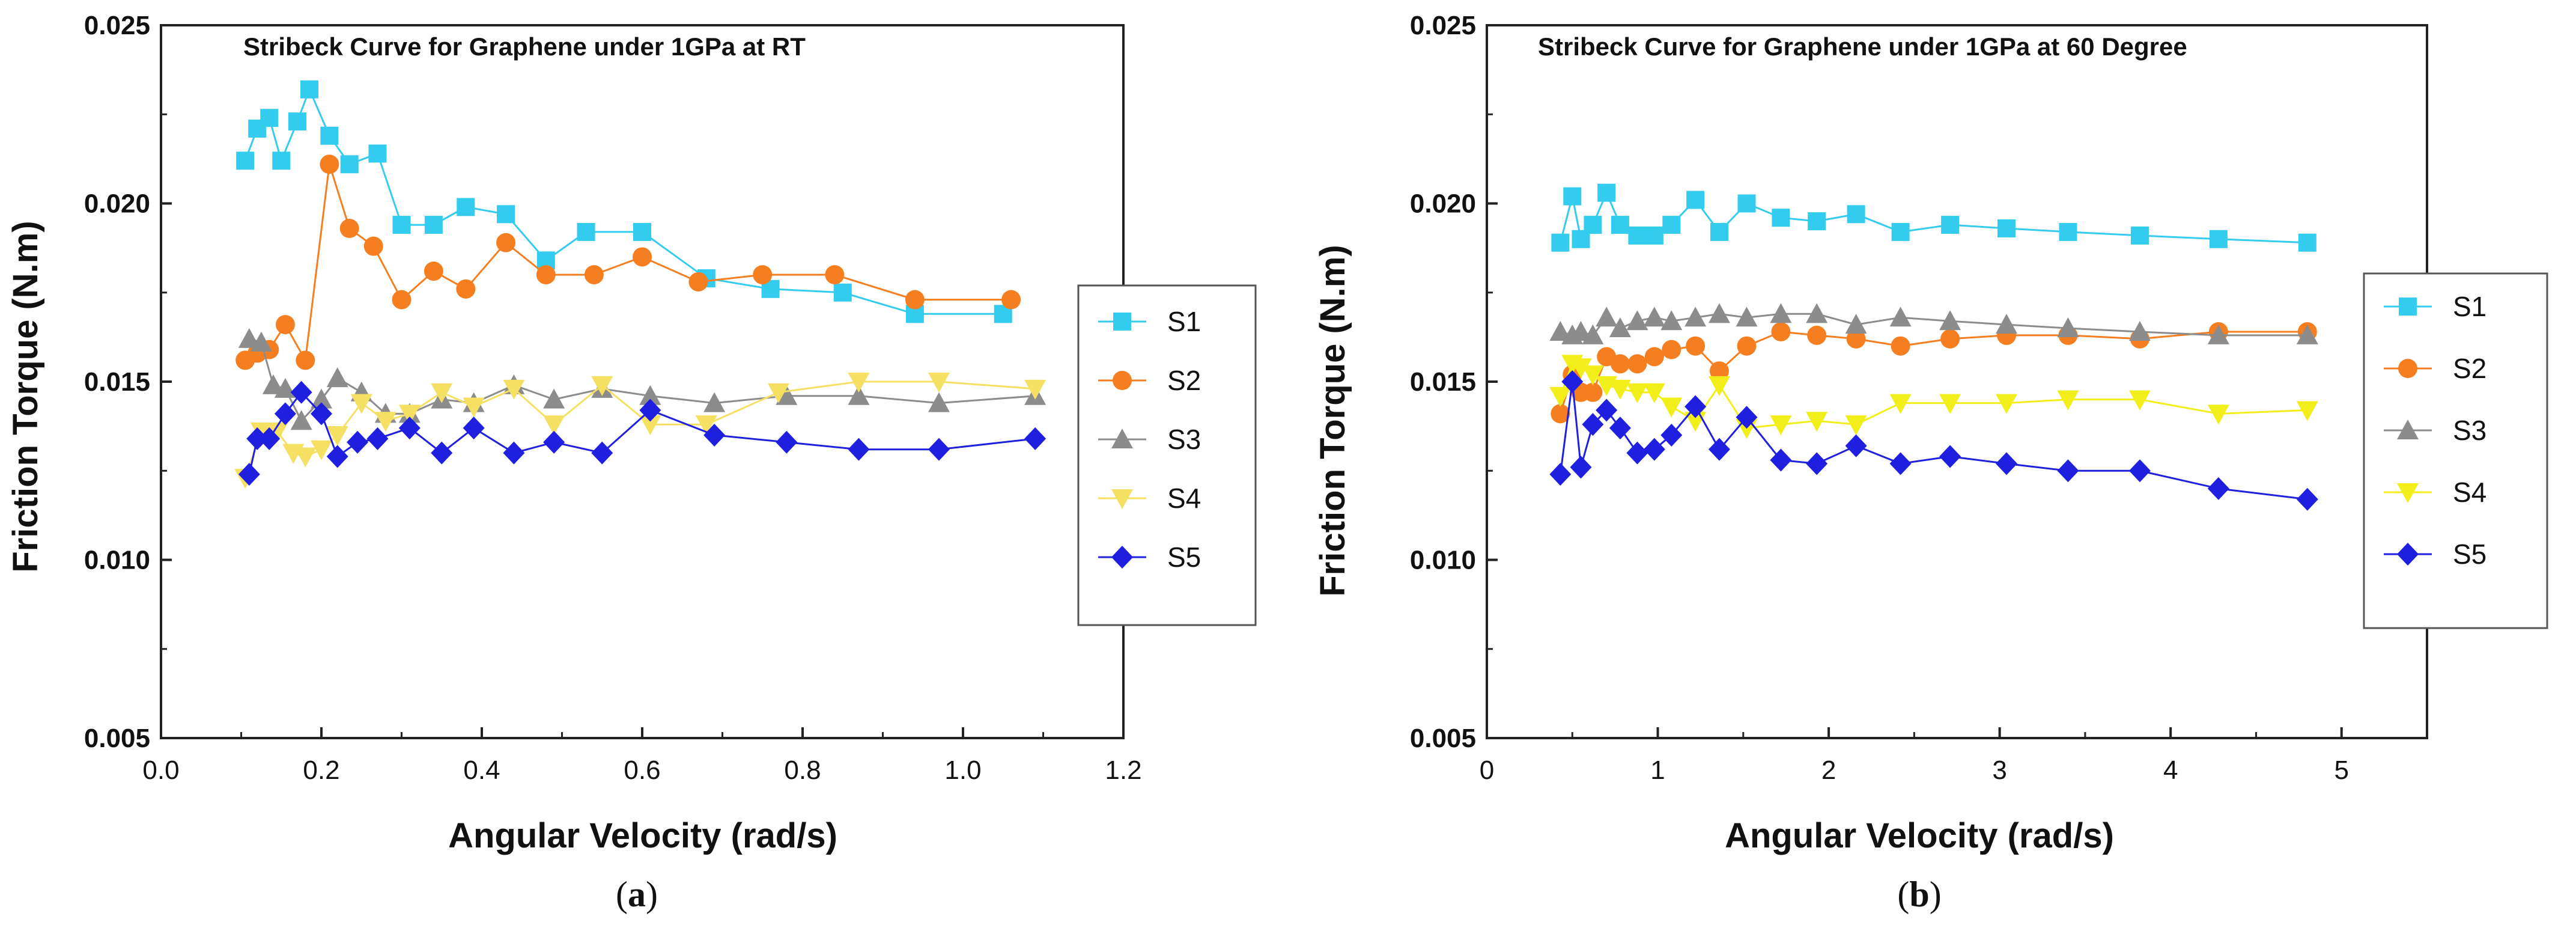  What do you see at coordinates (1443, 204) in the screenshot?
I see `y-tick-label: 0.020` at bounding box center [1443, 204].